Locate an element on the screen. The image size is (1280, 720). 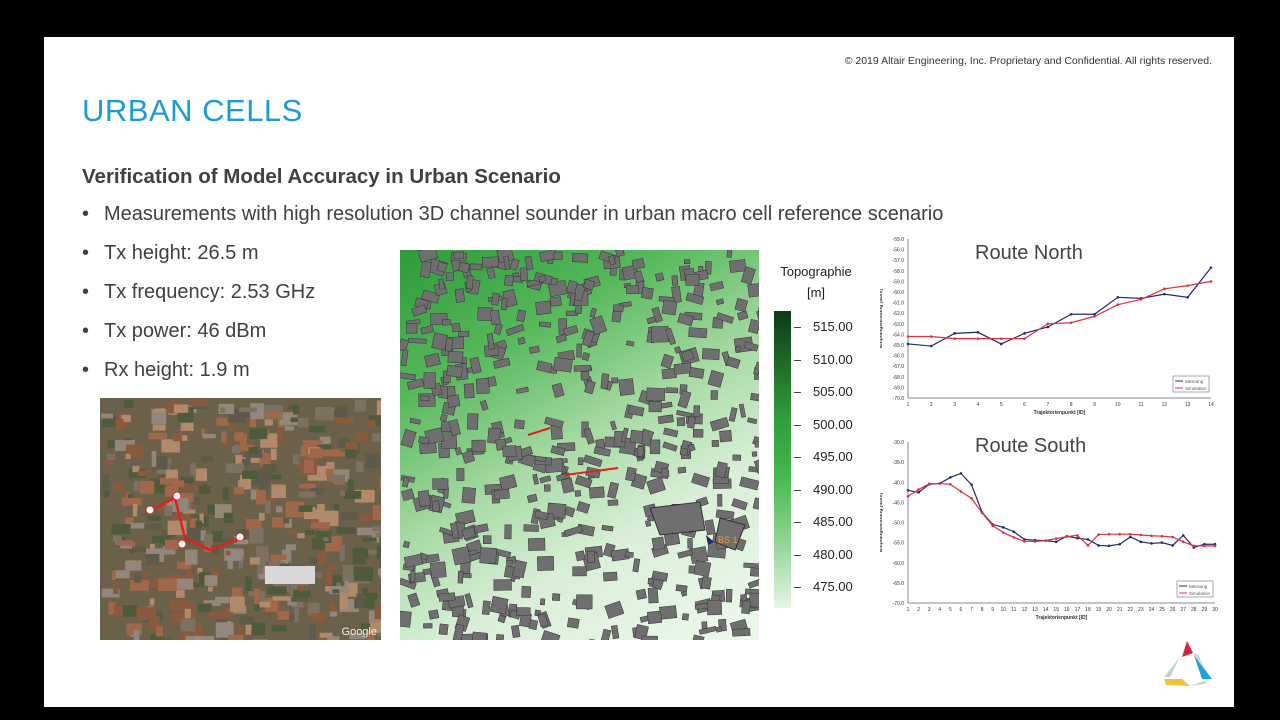
colorbar-label: 490.00 is located at coordinates (833, 489).